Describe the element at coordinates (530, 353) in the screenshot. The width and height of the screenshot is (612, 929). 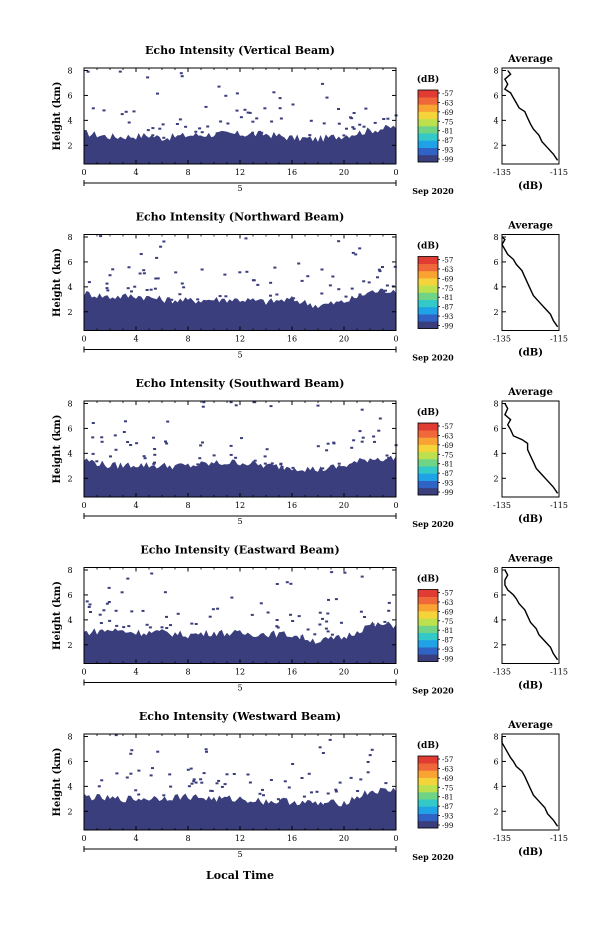
I see `average-x-axis-label: (dB)` at that location.